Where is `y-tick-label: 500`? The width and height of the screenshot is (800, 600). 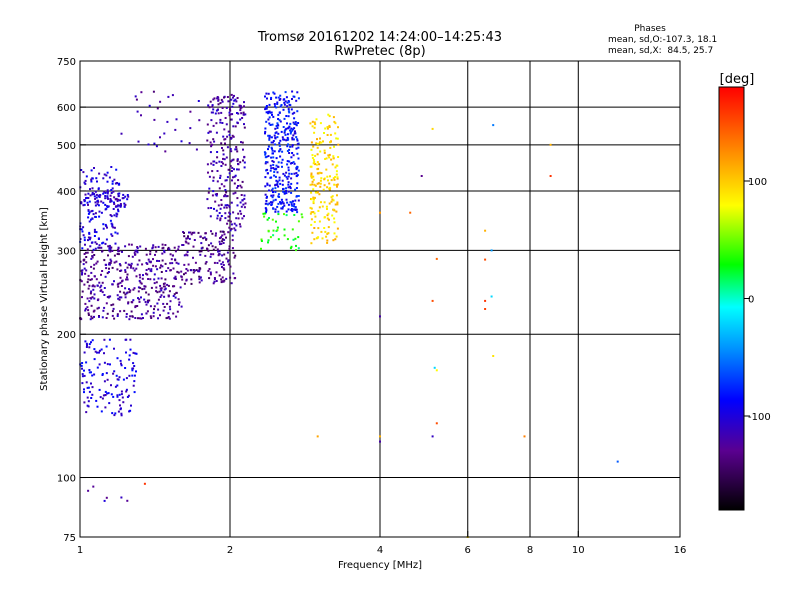
y-tick-label: 500 is located at coordinates (66, 146).